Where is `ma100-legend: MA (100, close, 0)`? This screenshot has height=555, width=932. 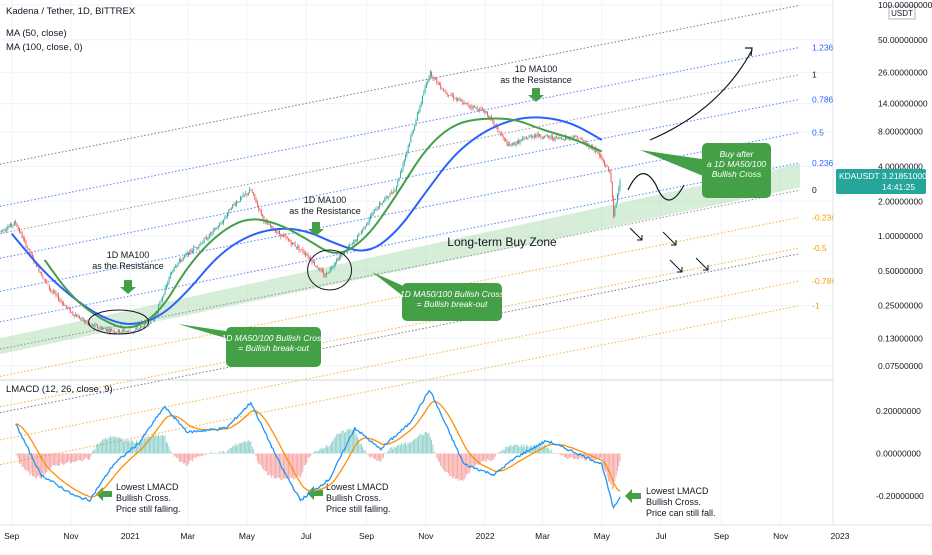 ma100-legend: MA (100, close, 0) is located at coordinates (44, 47).